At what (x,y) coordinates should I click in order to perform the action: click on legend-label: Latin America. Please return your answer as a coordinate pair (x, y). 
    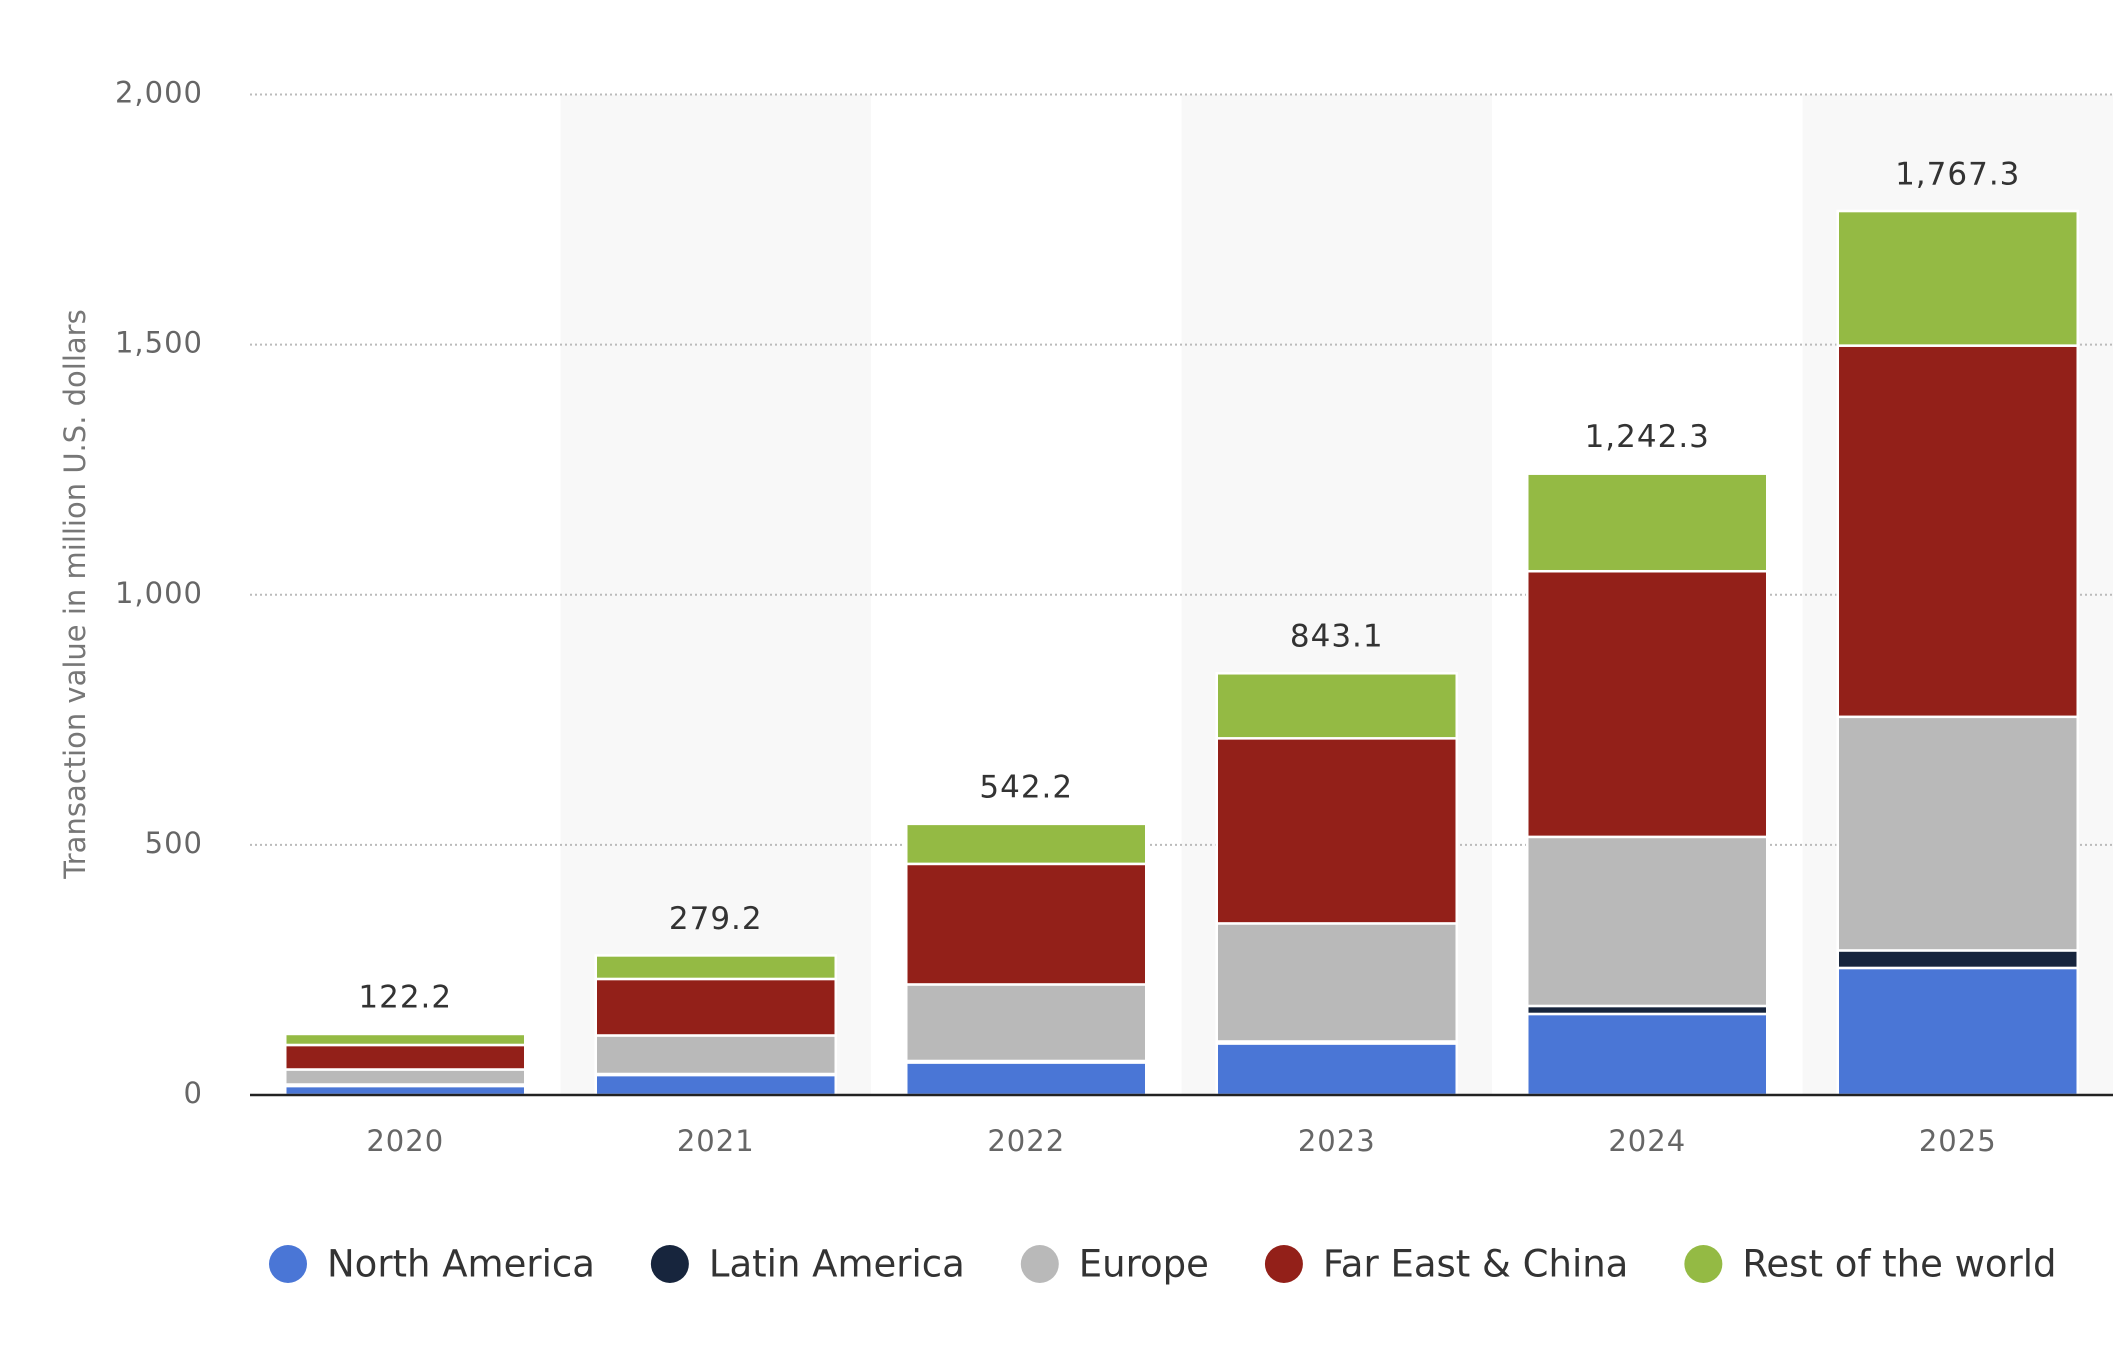
    Looking at the image, I should click on (837, 1264).